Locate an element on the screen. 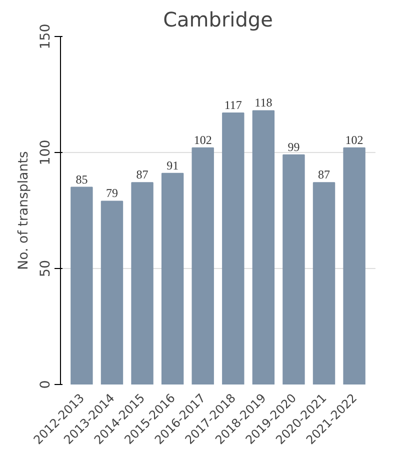  data-label: 85 is located at coordinates (82, 179).